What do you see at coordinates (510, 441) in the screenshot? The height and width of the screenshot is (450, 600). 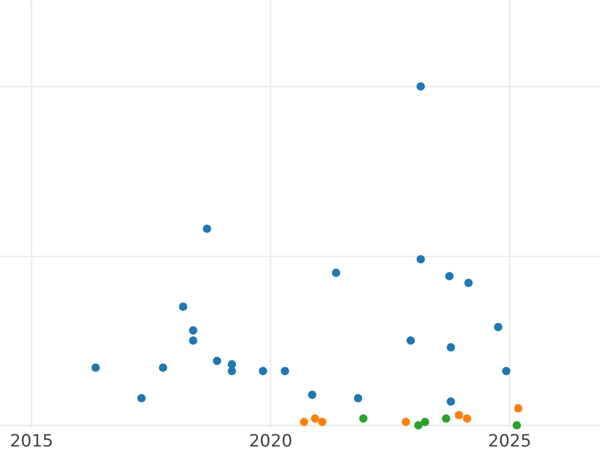 I see `x-tick-label: 2025` at bounding box center [510, 441].